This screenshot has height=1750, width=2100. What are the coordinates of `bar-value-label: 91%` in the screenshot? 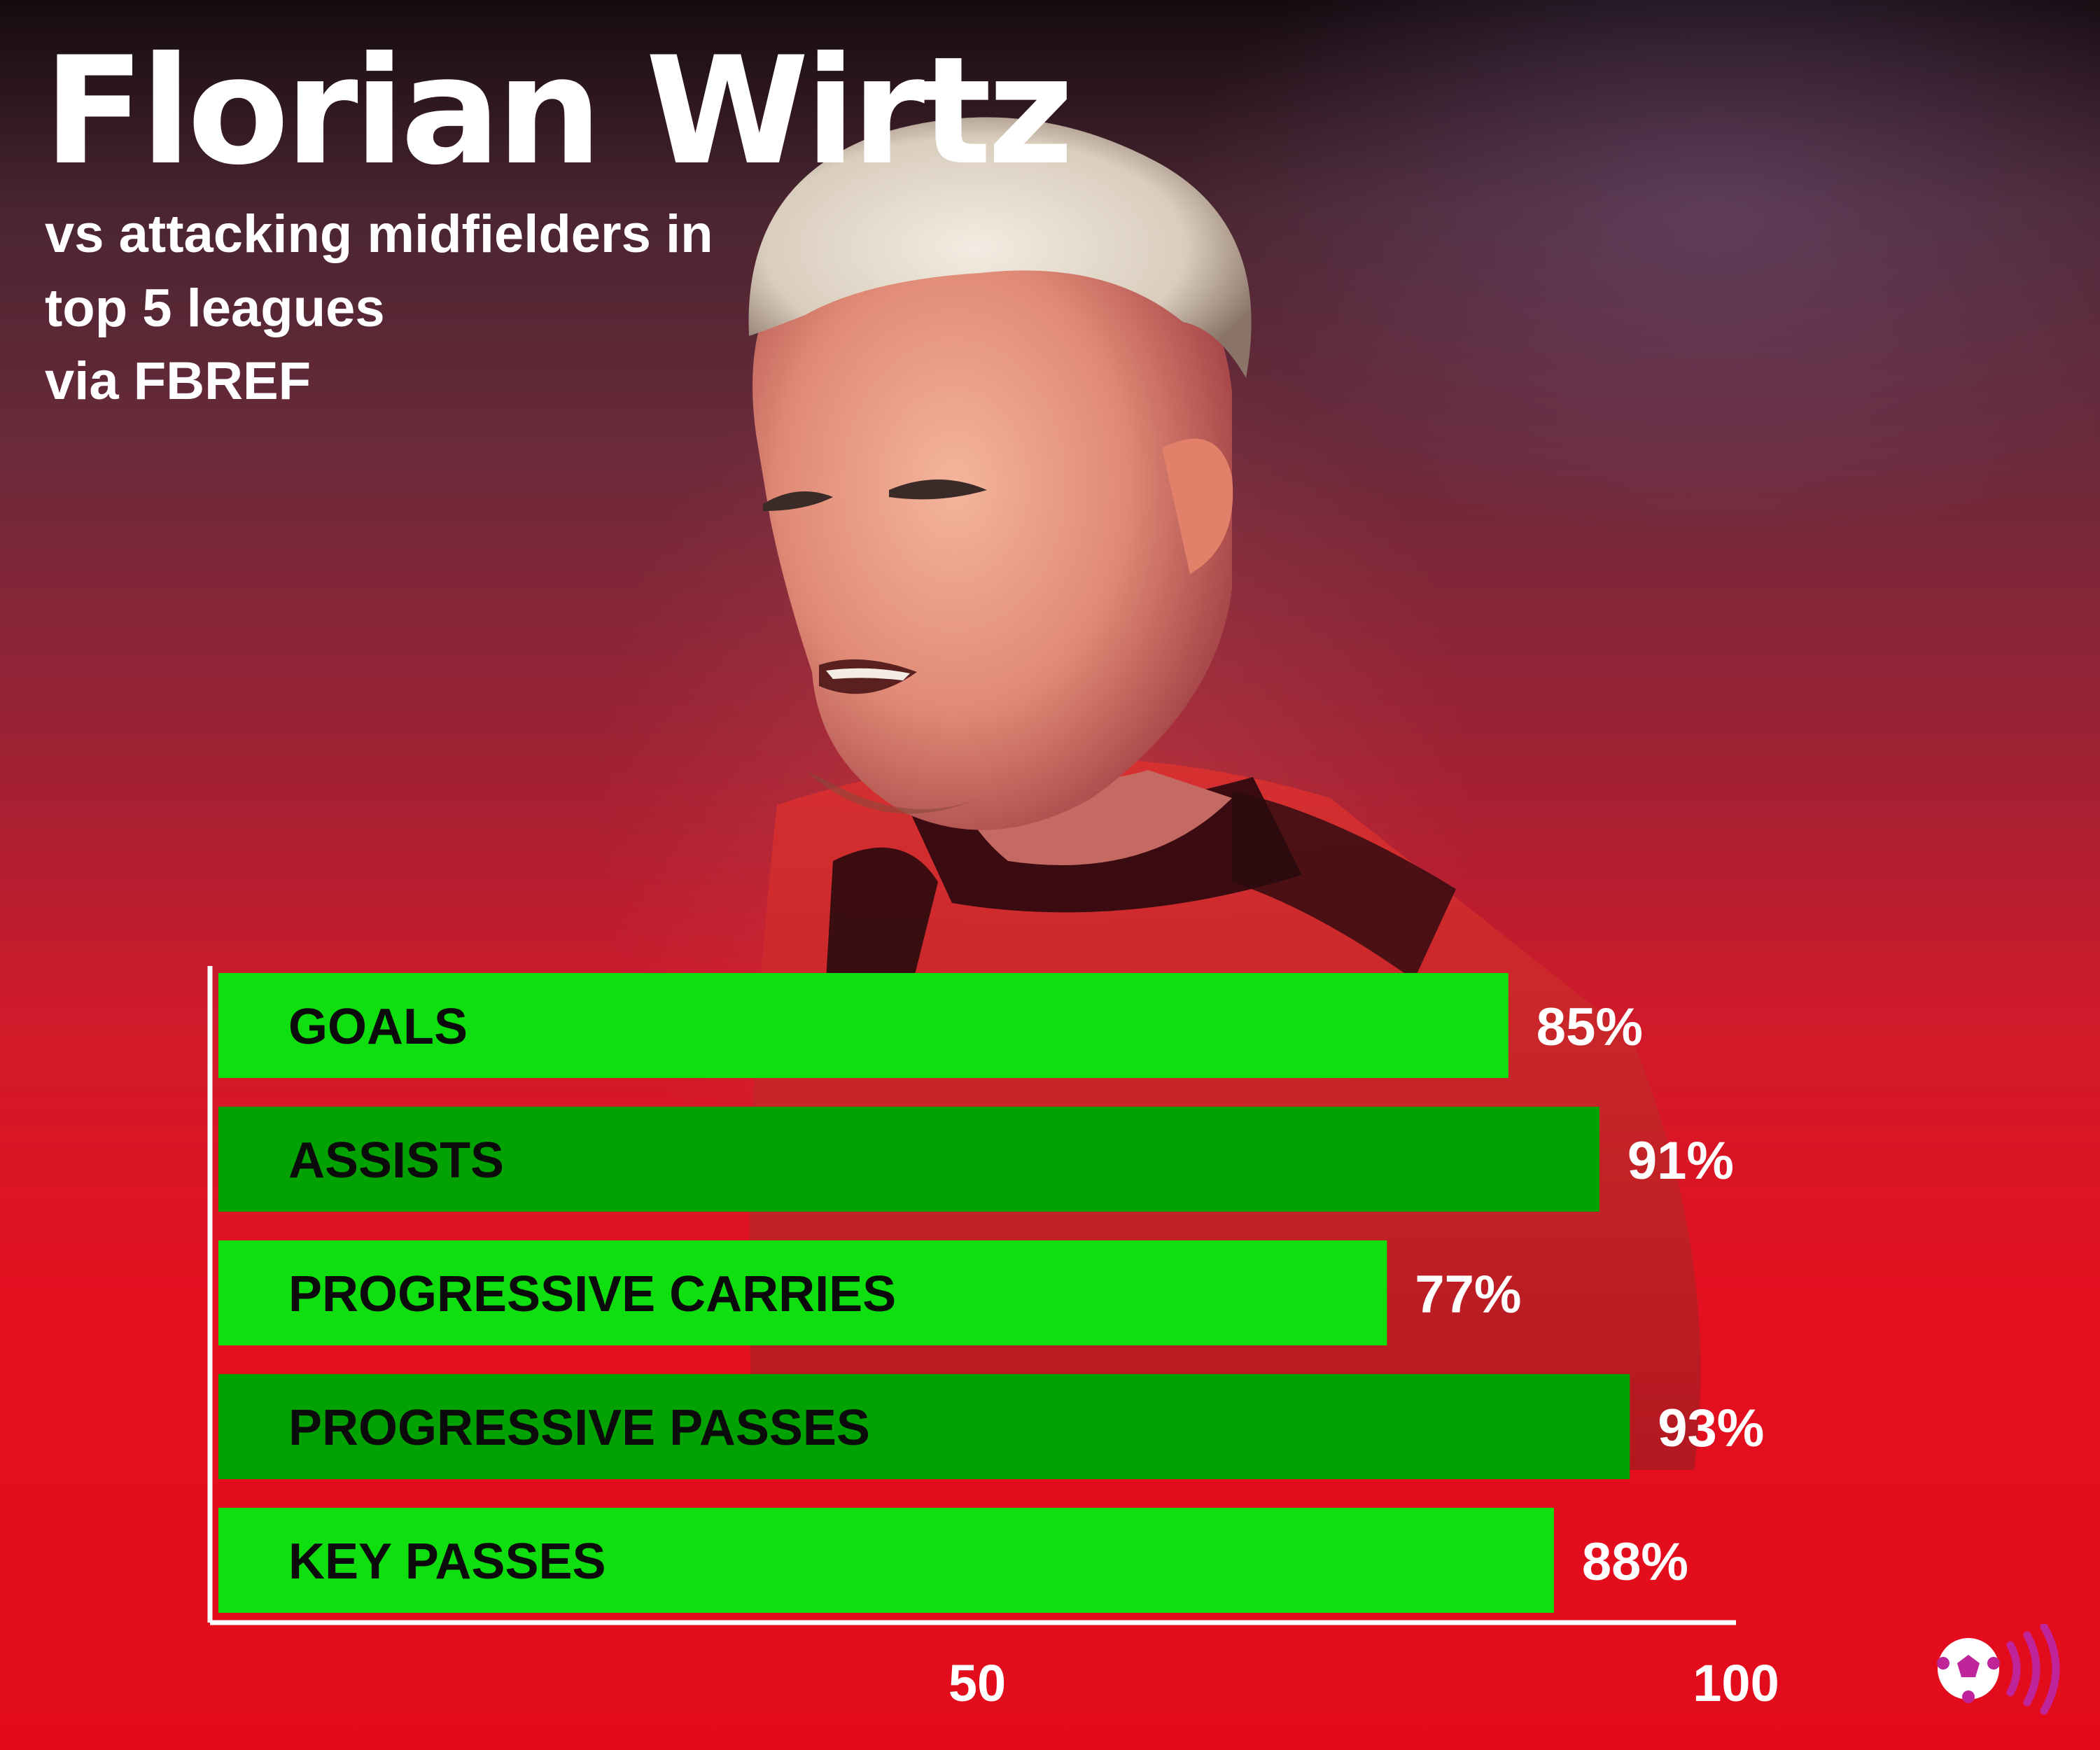 It's located at (1681, 1161).